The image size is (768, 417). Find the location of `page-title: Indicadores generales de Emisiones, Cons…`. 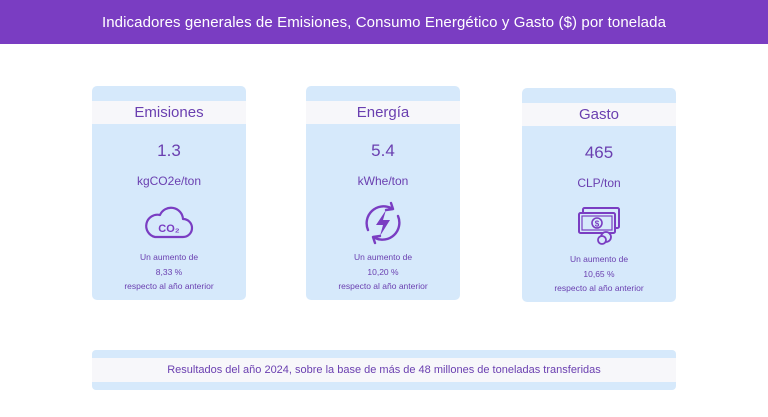

page-title: Indicadores generales de Emisiones, Cons… is located at coordinates (384, 22).